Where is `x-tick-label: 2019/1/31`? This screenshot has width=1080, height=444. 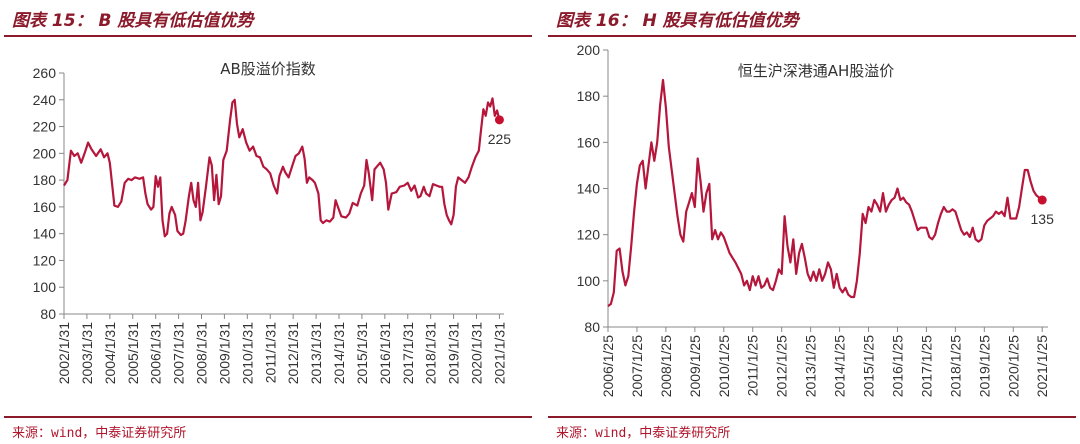 x-tick-label: 2019/1/31 is located at coordinates (454, 353).